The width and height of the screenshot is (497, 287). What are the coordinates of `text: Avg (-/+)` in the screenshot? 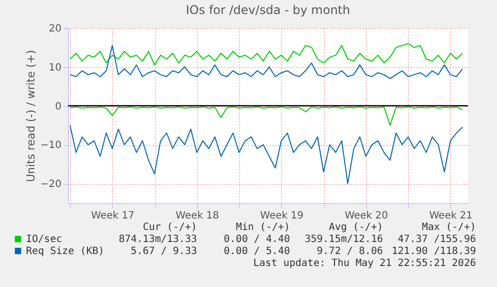 It's located at (355, 227).